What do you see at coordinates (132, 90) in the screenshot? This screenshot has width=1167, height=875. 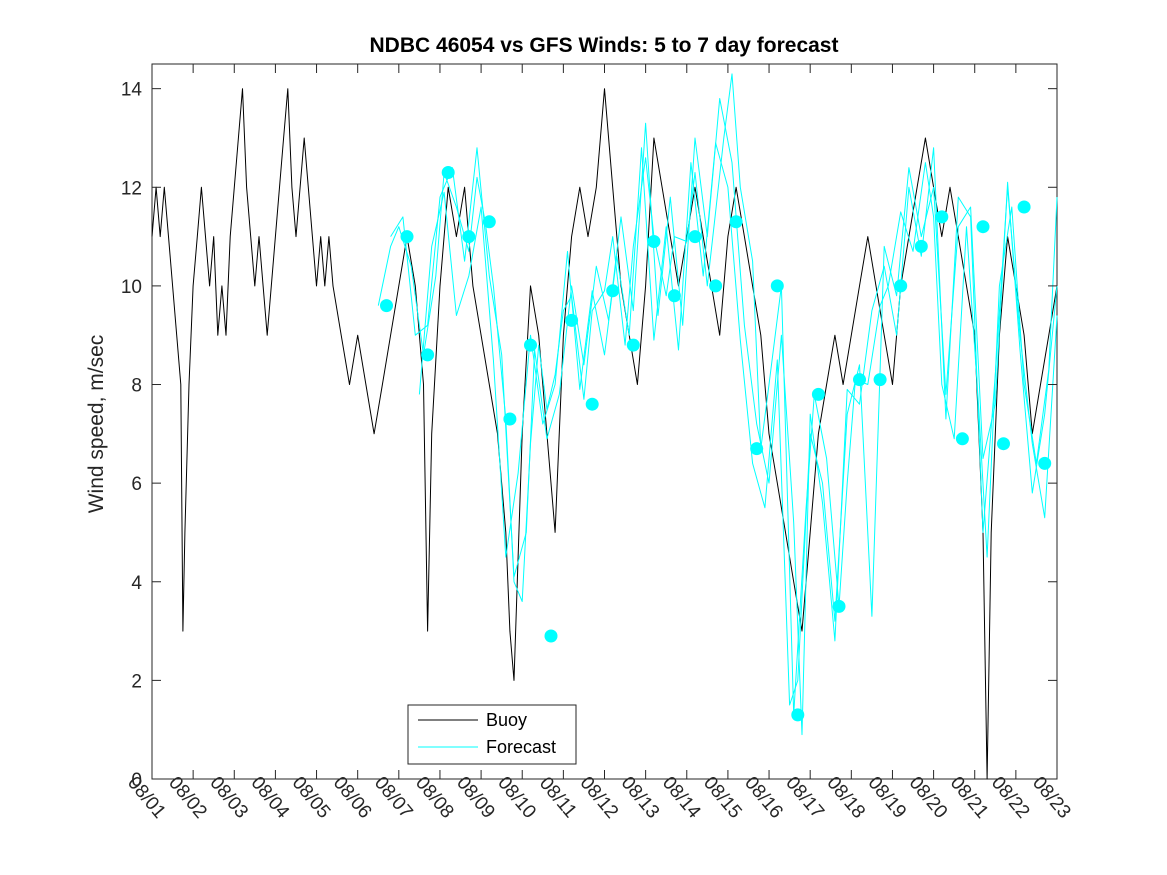 I see `y-tick-label-14: 14` at bounding box center [132, 90].